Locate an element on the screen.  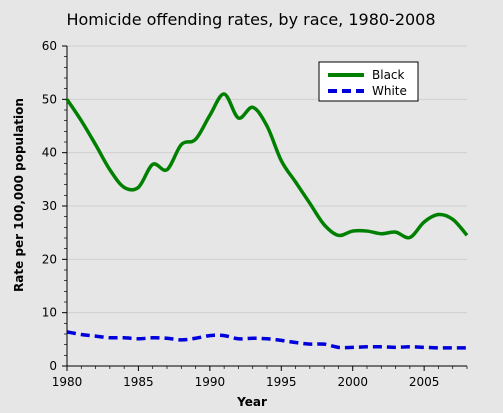
legend: Black White is located at coordinates (368, 81).